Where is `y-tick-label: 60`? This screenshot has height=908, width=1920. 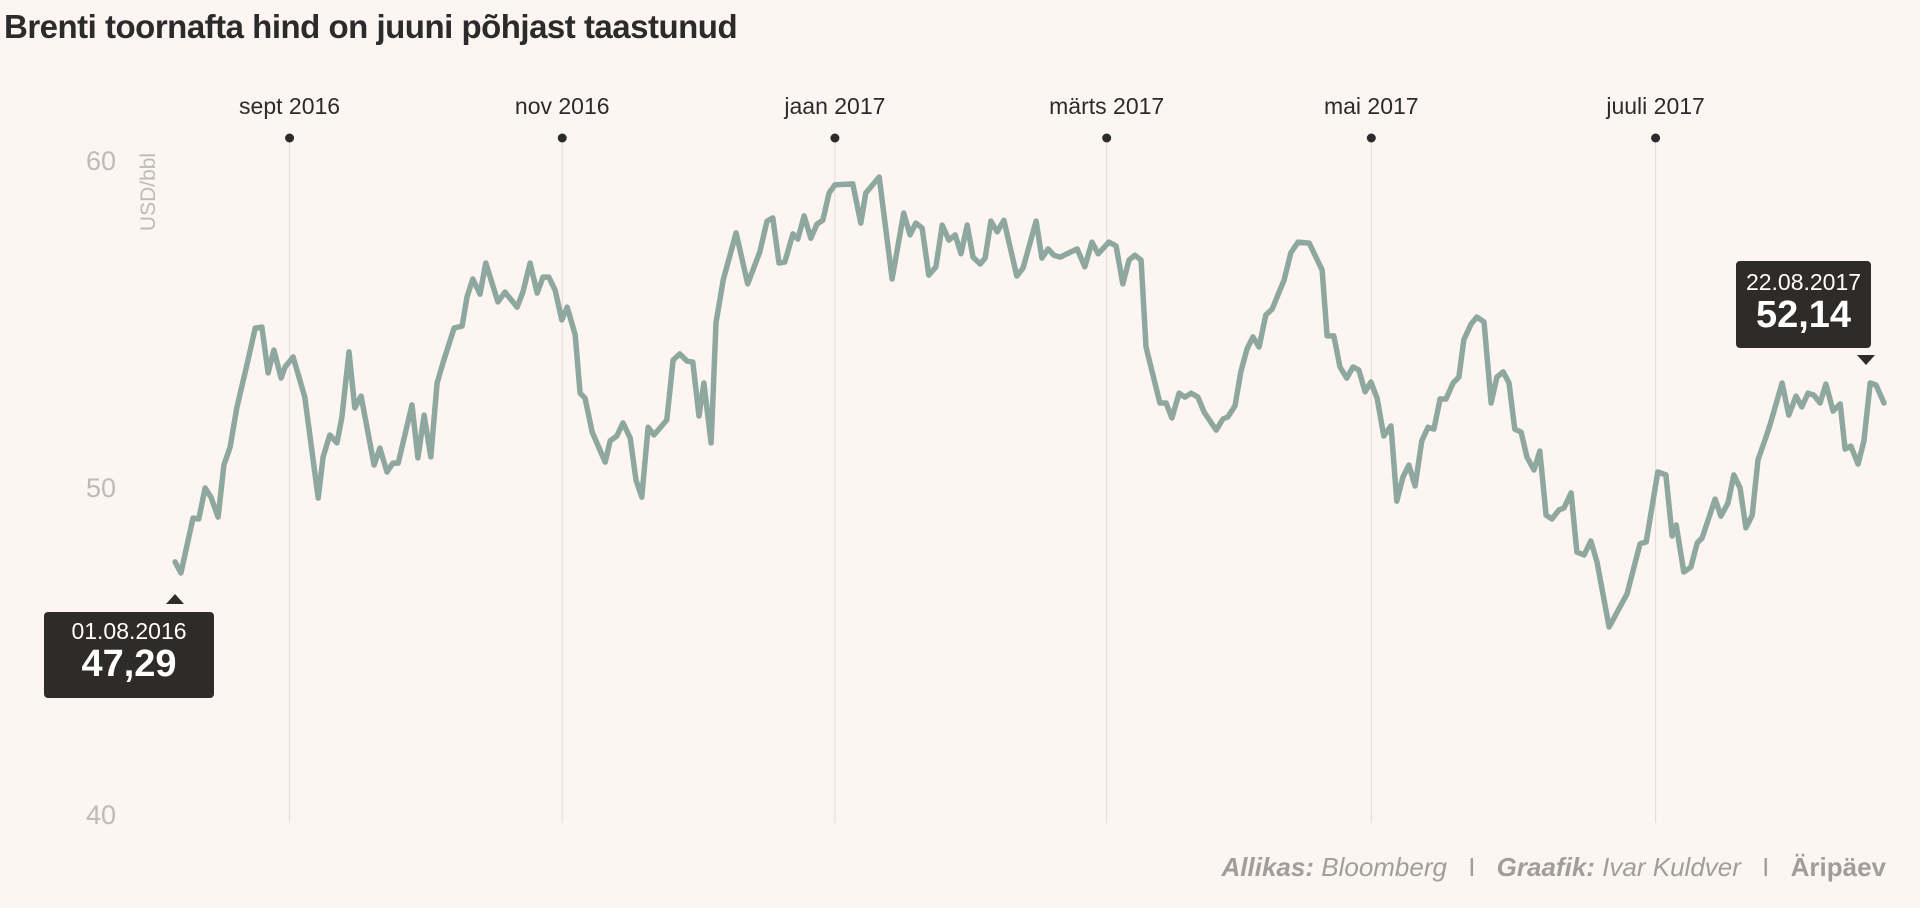 y-tick-label: 60 is located at coordinates (101, 161).